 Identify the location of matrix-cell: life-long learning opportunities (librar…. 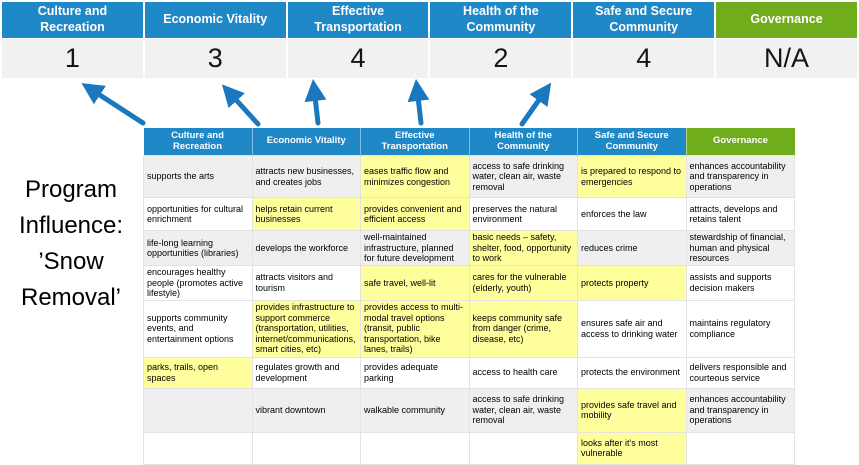
(198, 248).